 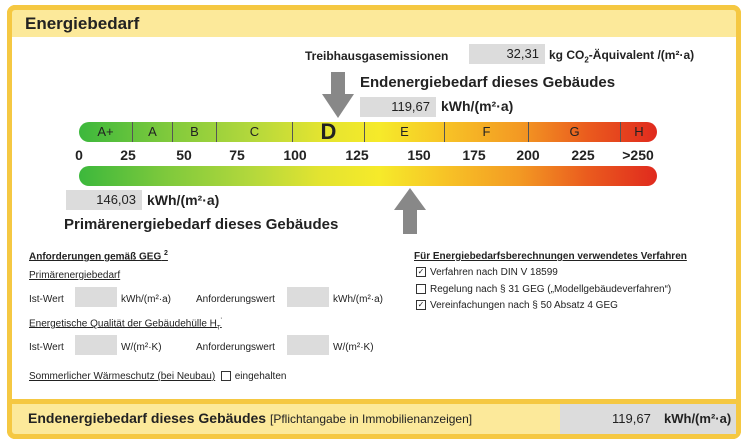 I want to click on primary-requirements-title: Primärenergiebedarf, so click(x=75, y=275).